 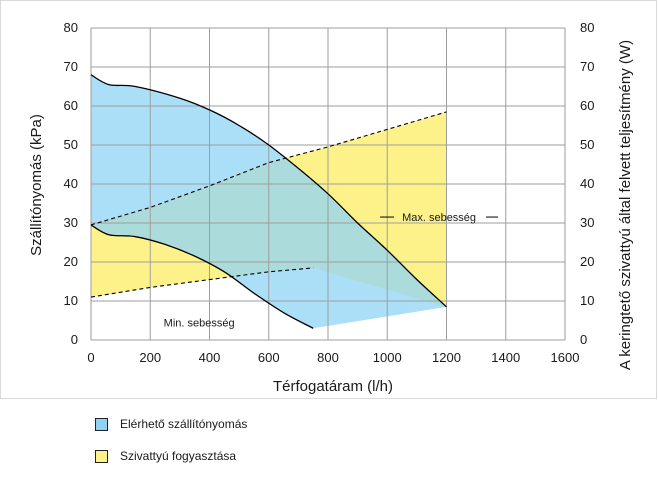 What do you see at coordinates (587, 144) in the screenshot?
I see `y2-tick-label: 50` at bounding box center [587, 144].